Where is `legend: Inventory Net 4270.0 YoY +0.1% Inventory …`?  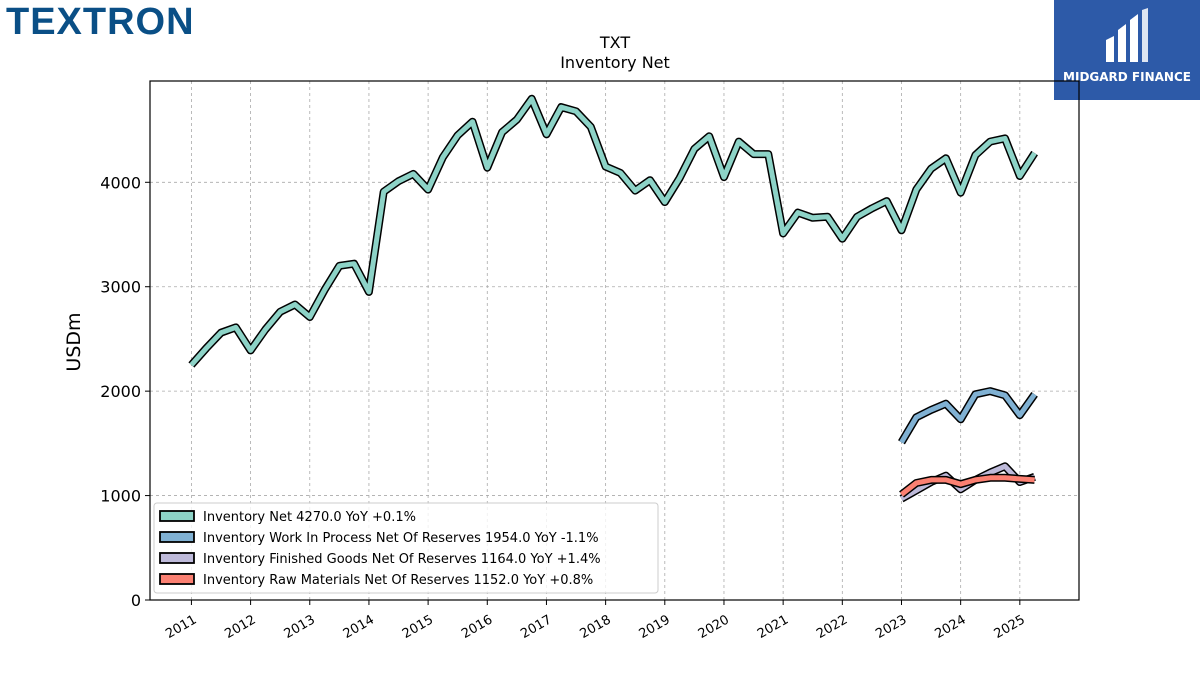
legend: Inventory Net 4270.0 YoY +0.1% Inventory … is located at coordinates (406, 548).